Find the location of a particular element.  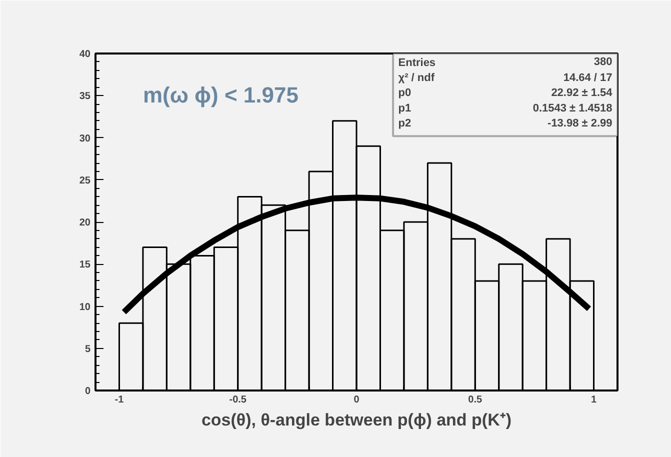

y-tick-label: 40 is located at coordinates (85, 54).